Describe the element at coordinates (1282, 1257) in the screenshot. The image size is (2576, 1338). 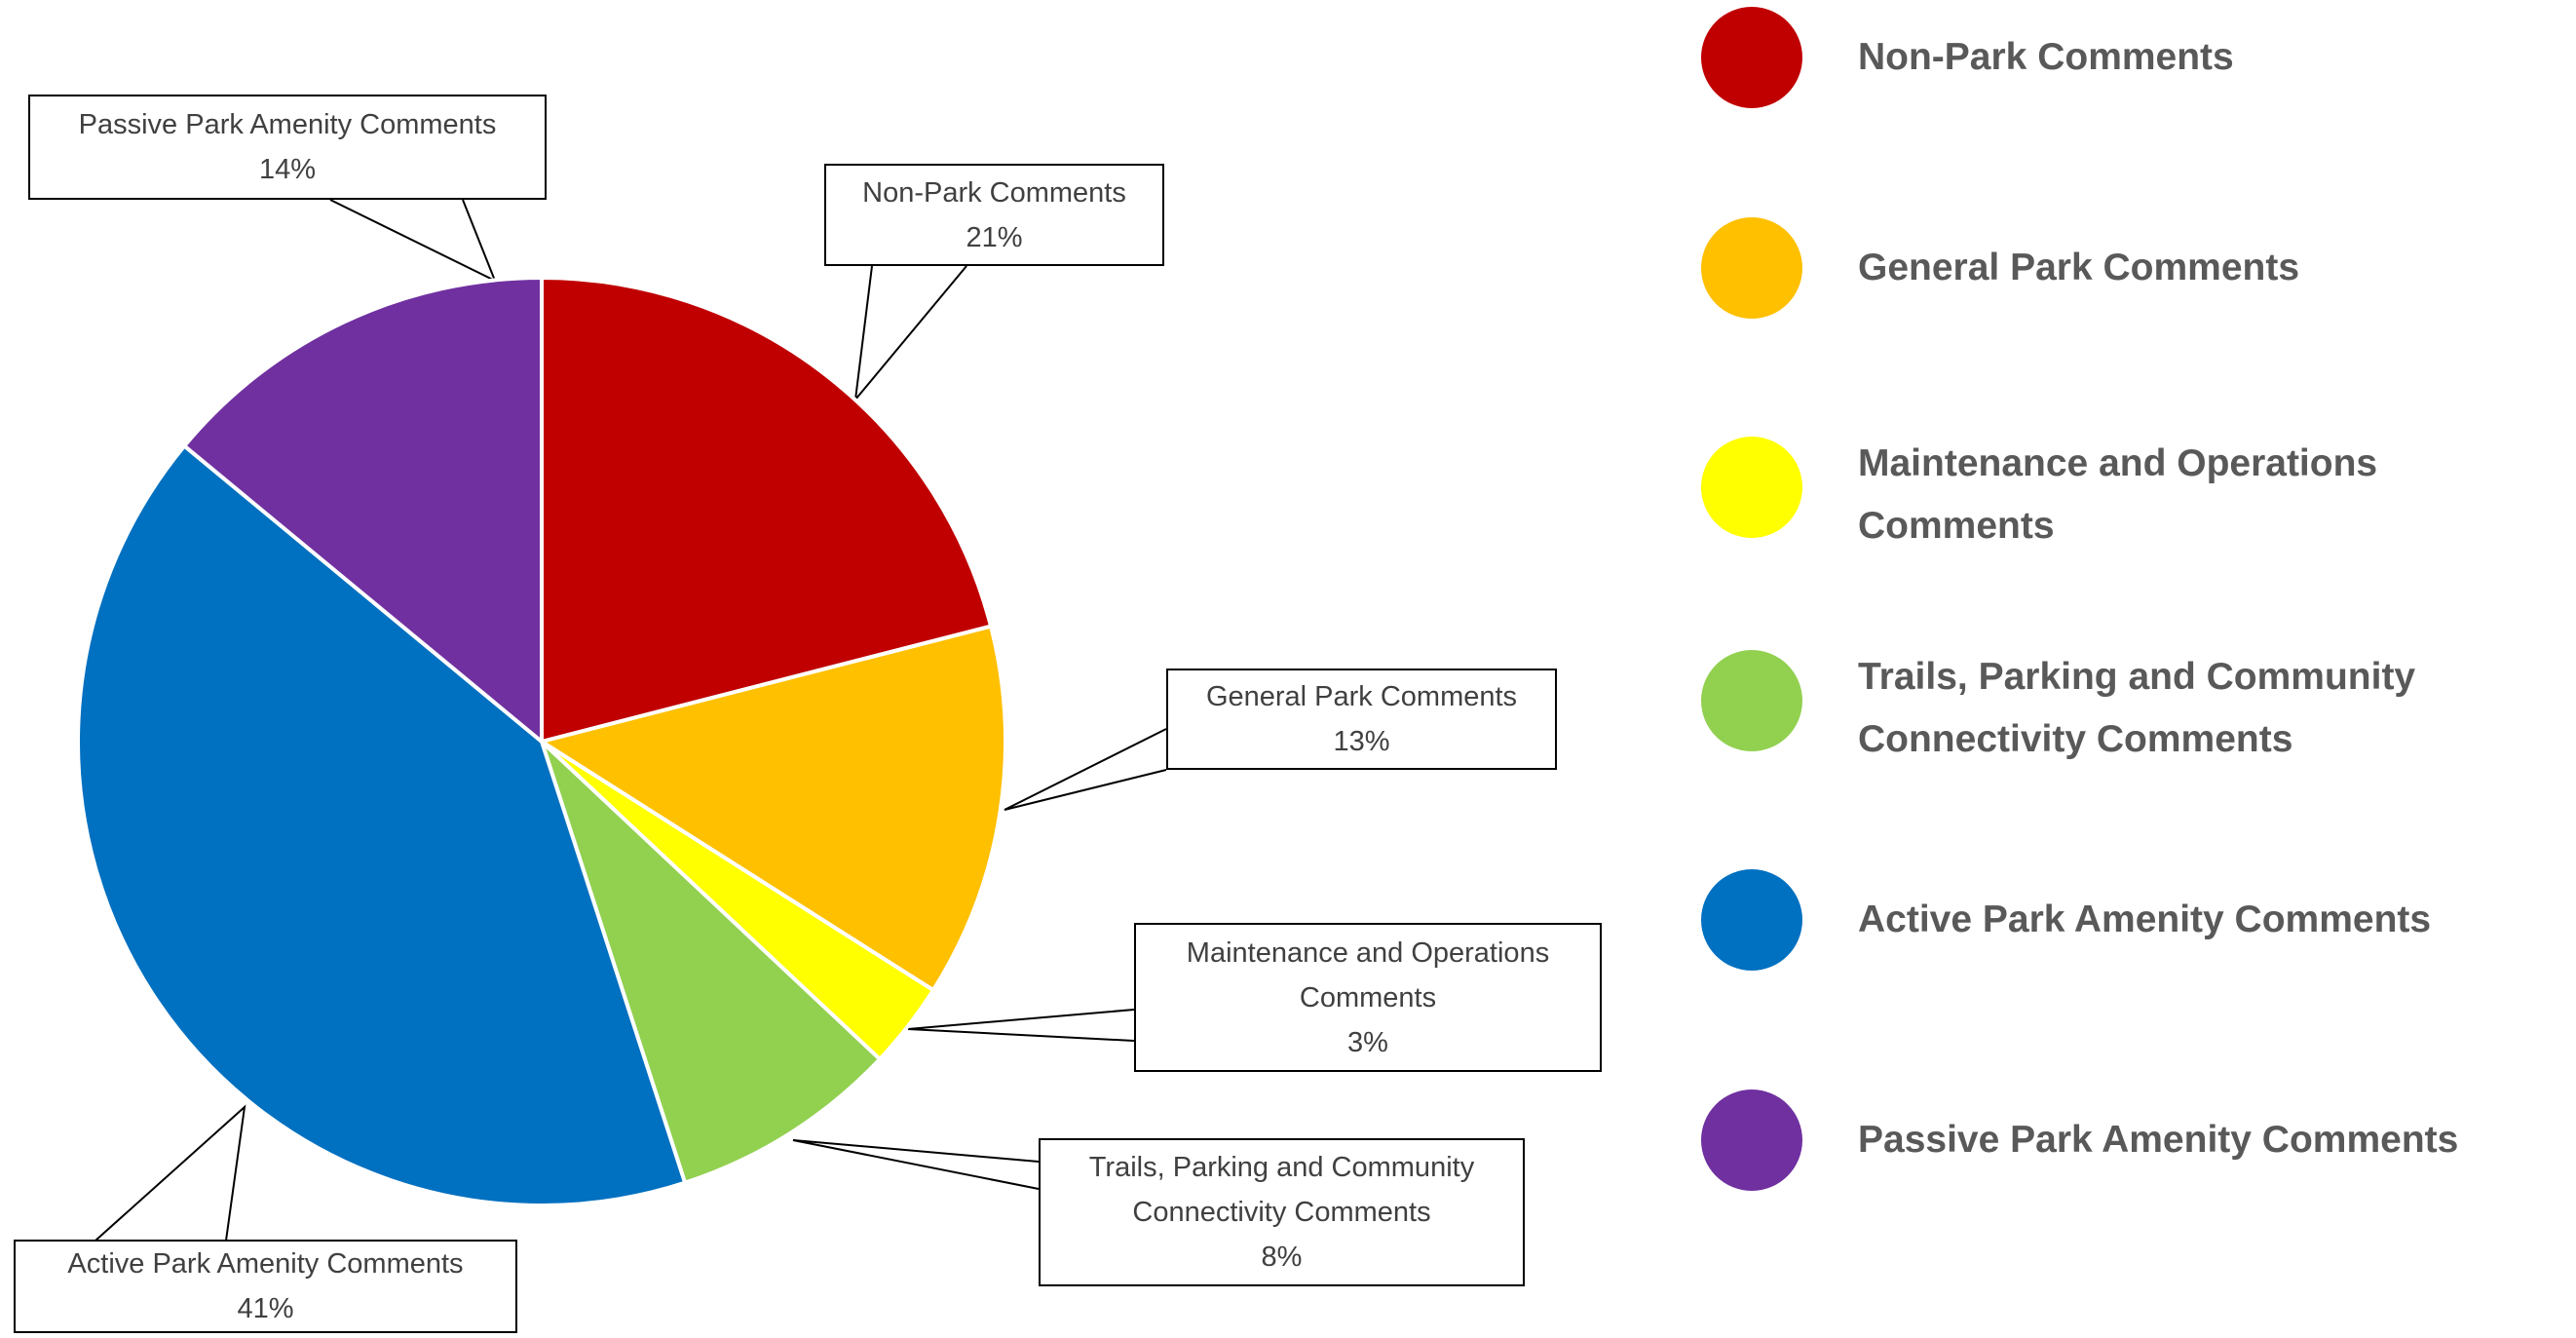
I see `data-label-value: 8%` at that location.